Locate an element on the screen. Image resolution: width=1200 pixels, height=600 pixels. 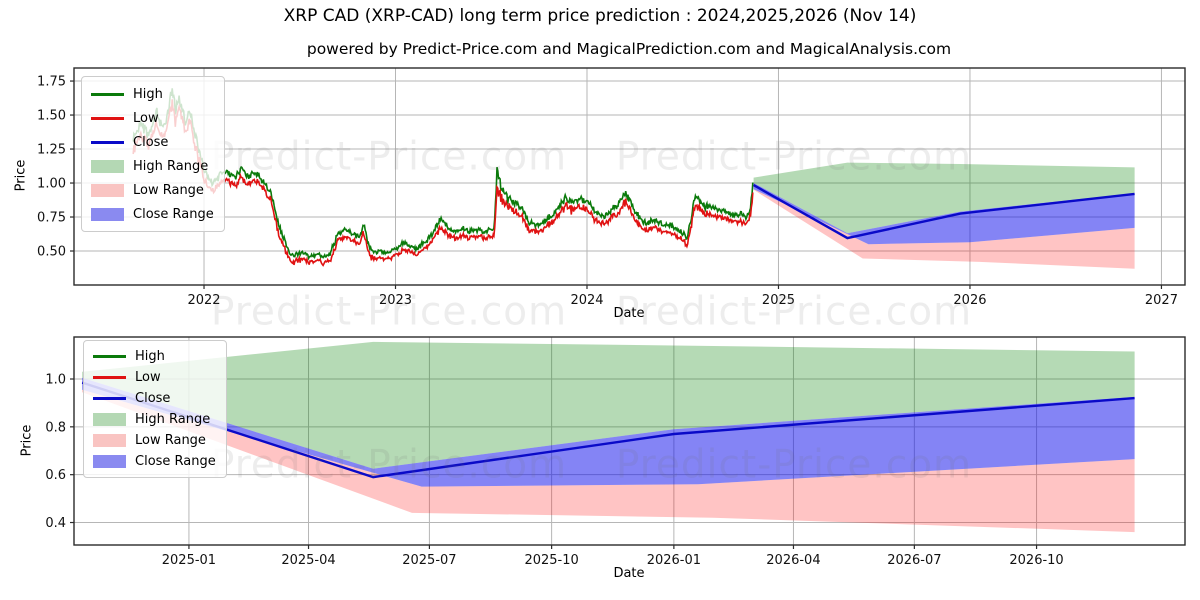
y-tick-label: 0.8 is located at coordinates (55, 427).